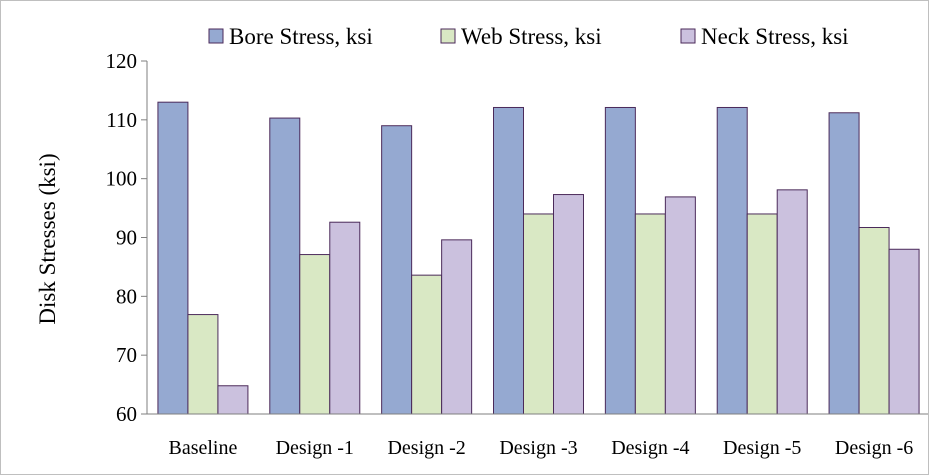 The height and width of the screenshot is (475, 929). What do you see at coordinates (538, 448) in the screenshot?
I see `x-category-label: Design -3` at bounding box center [538, 448].